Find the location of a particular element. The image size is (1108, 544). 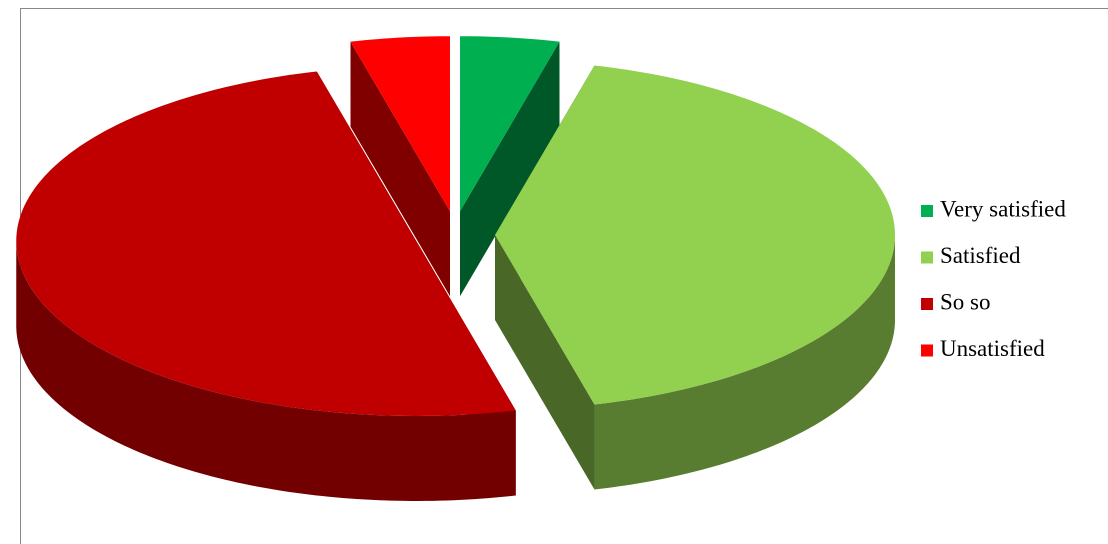

legend-label: Very satisfied is located at coordinates (1003, 208).